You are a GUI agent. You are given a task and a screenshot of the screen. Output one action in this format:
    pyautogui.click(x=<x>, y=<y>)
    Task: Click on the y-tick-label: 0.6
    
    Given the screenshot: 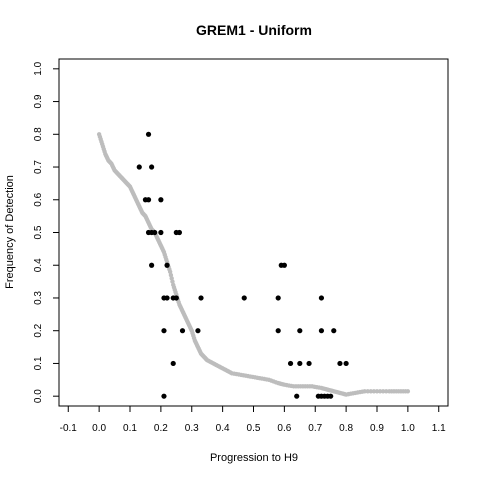 What is the action you would take?
    pyautogui.click(x=38, y=199)
    